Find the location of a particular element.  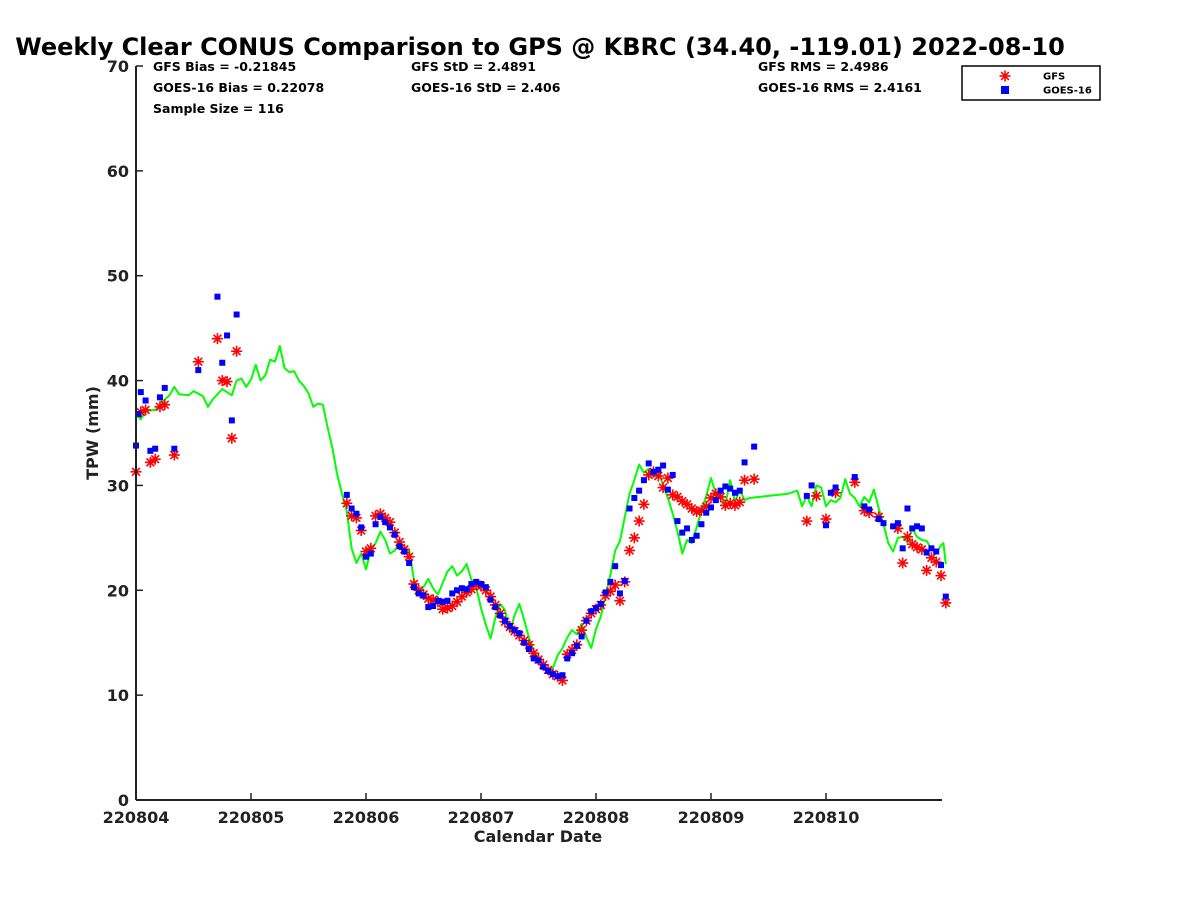

stat-gfs-bias: GFS Bias = -0.21845 is located at coordinates (224, 66).